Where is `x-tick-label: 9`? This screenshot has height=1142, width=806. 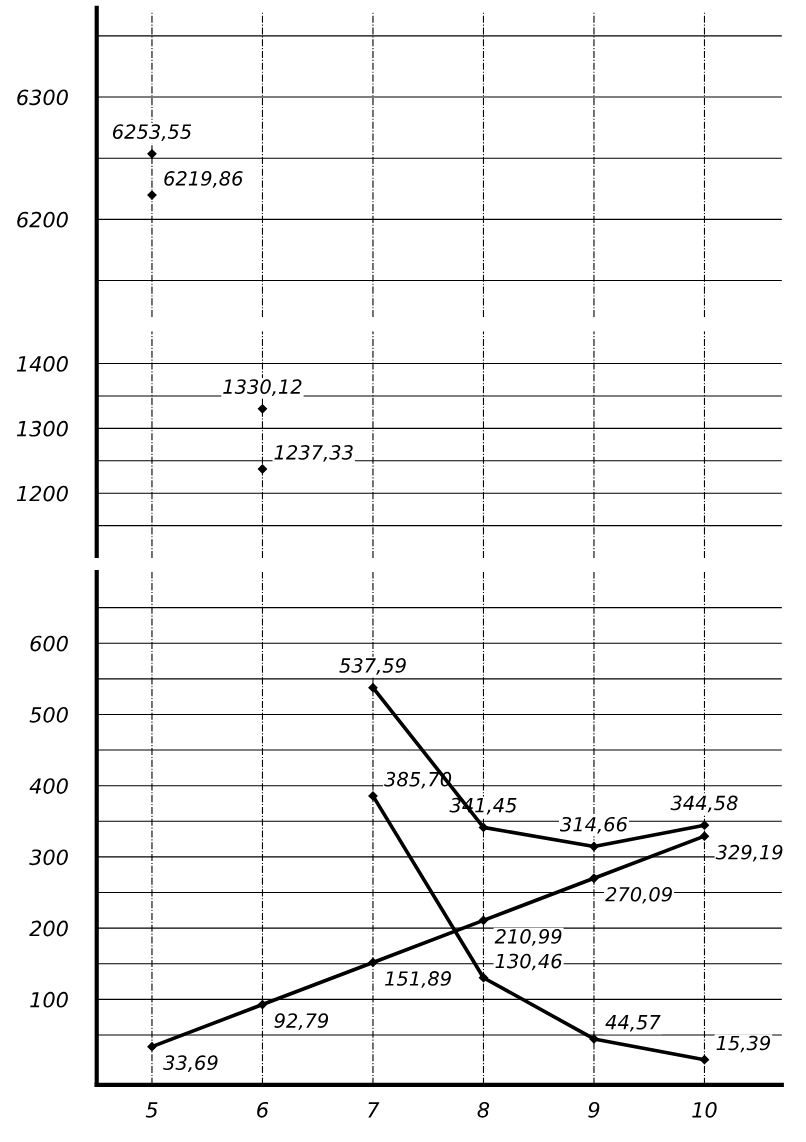
x-tick-label: 9 is located at coordinates (594, 1109).